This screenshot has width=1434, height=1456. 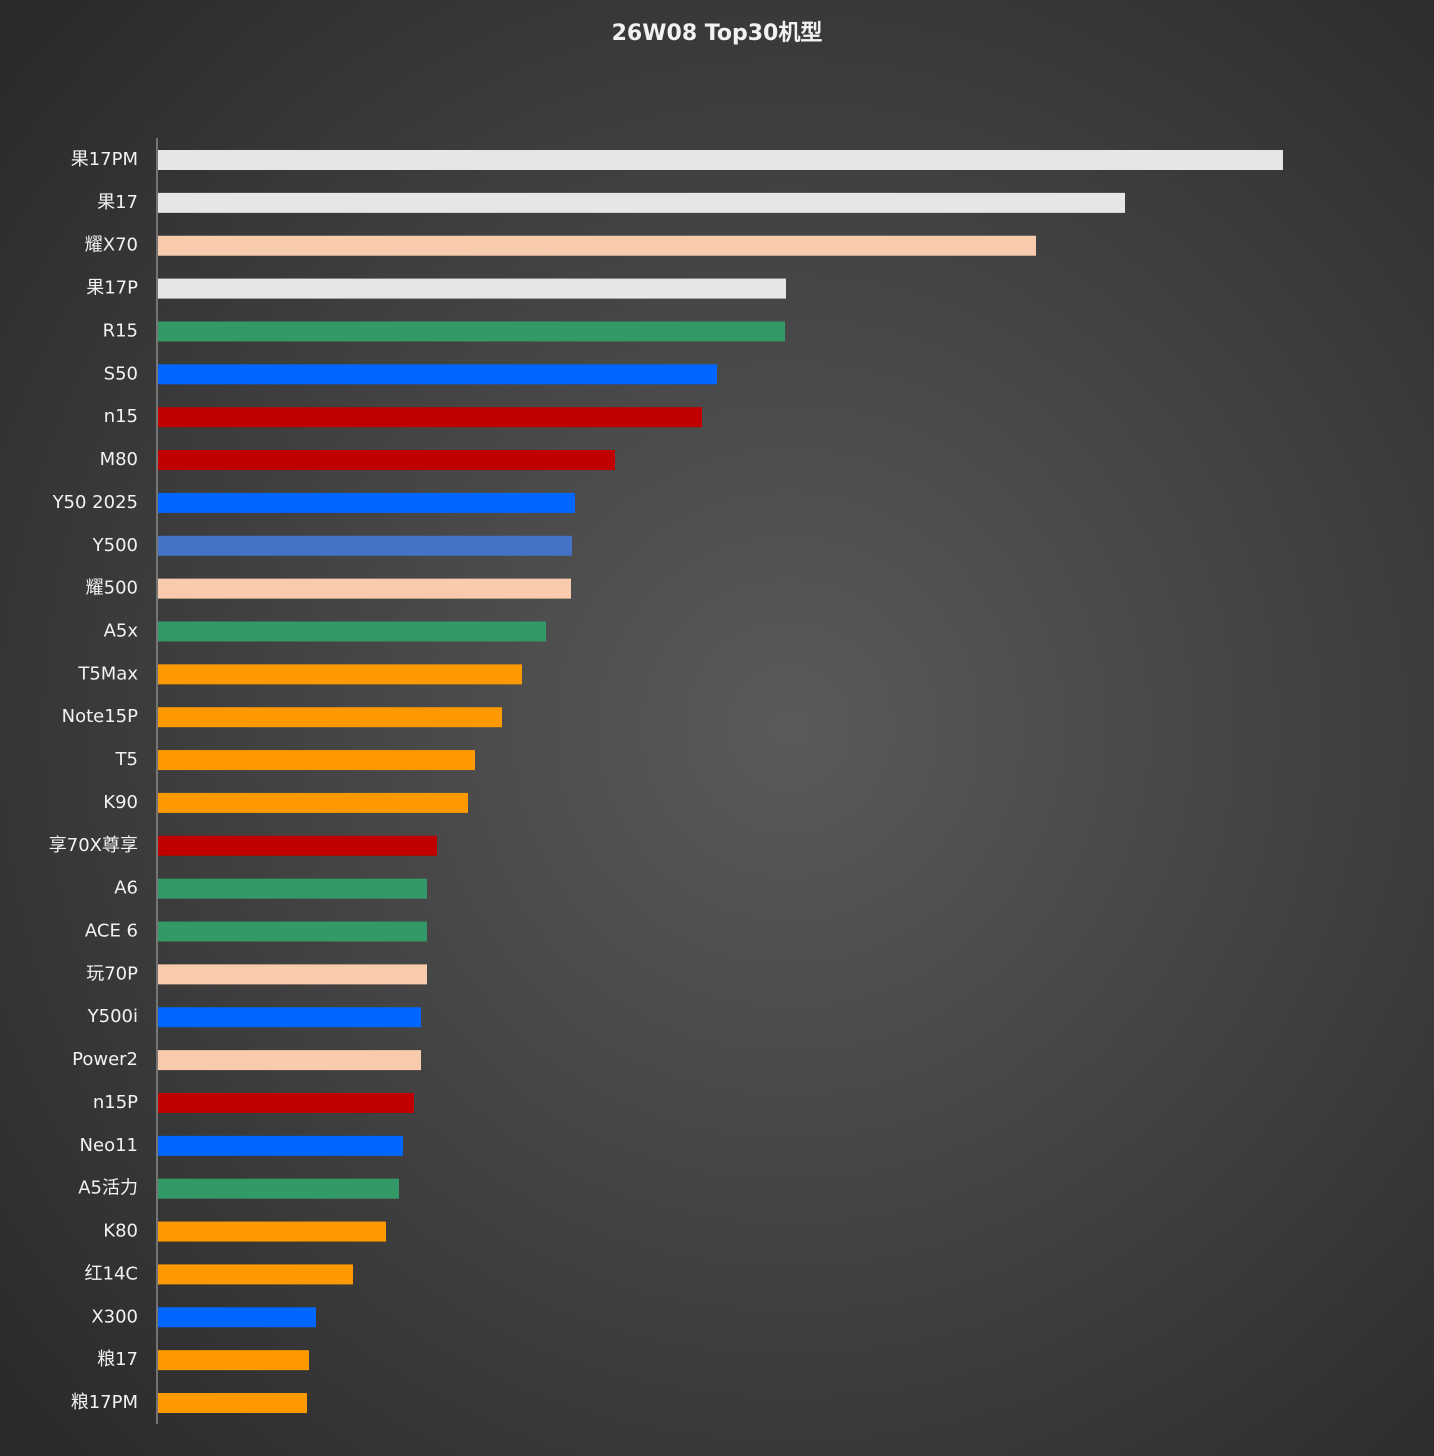 What do you see at coordinates (126, 759) in the screenshot?
I see `y-tick-label: T5` at bounding box center [126, 759].